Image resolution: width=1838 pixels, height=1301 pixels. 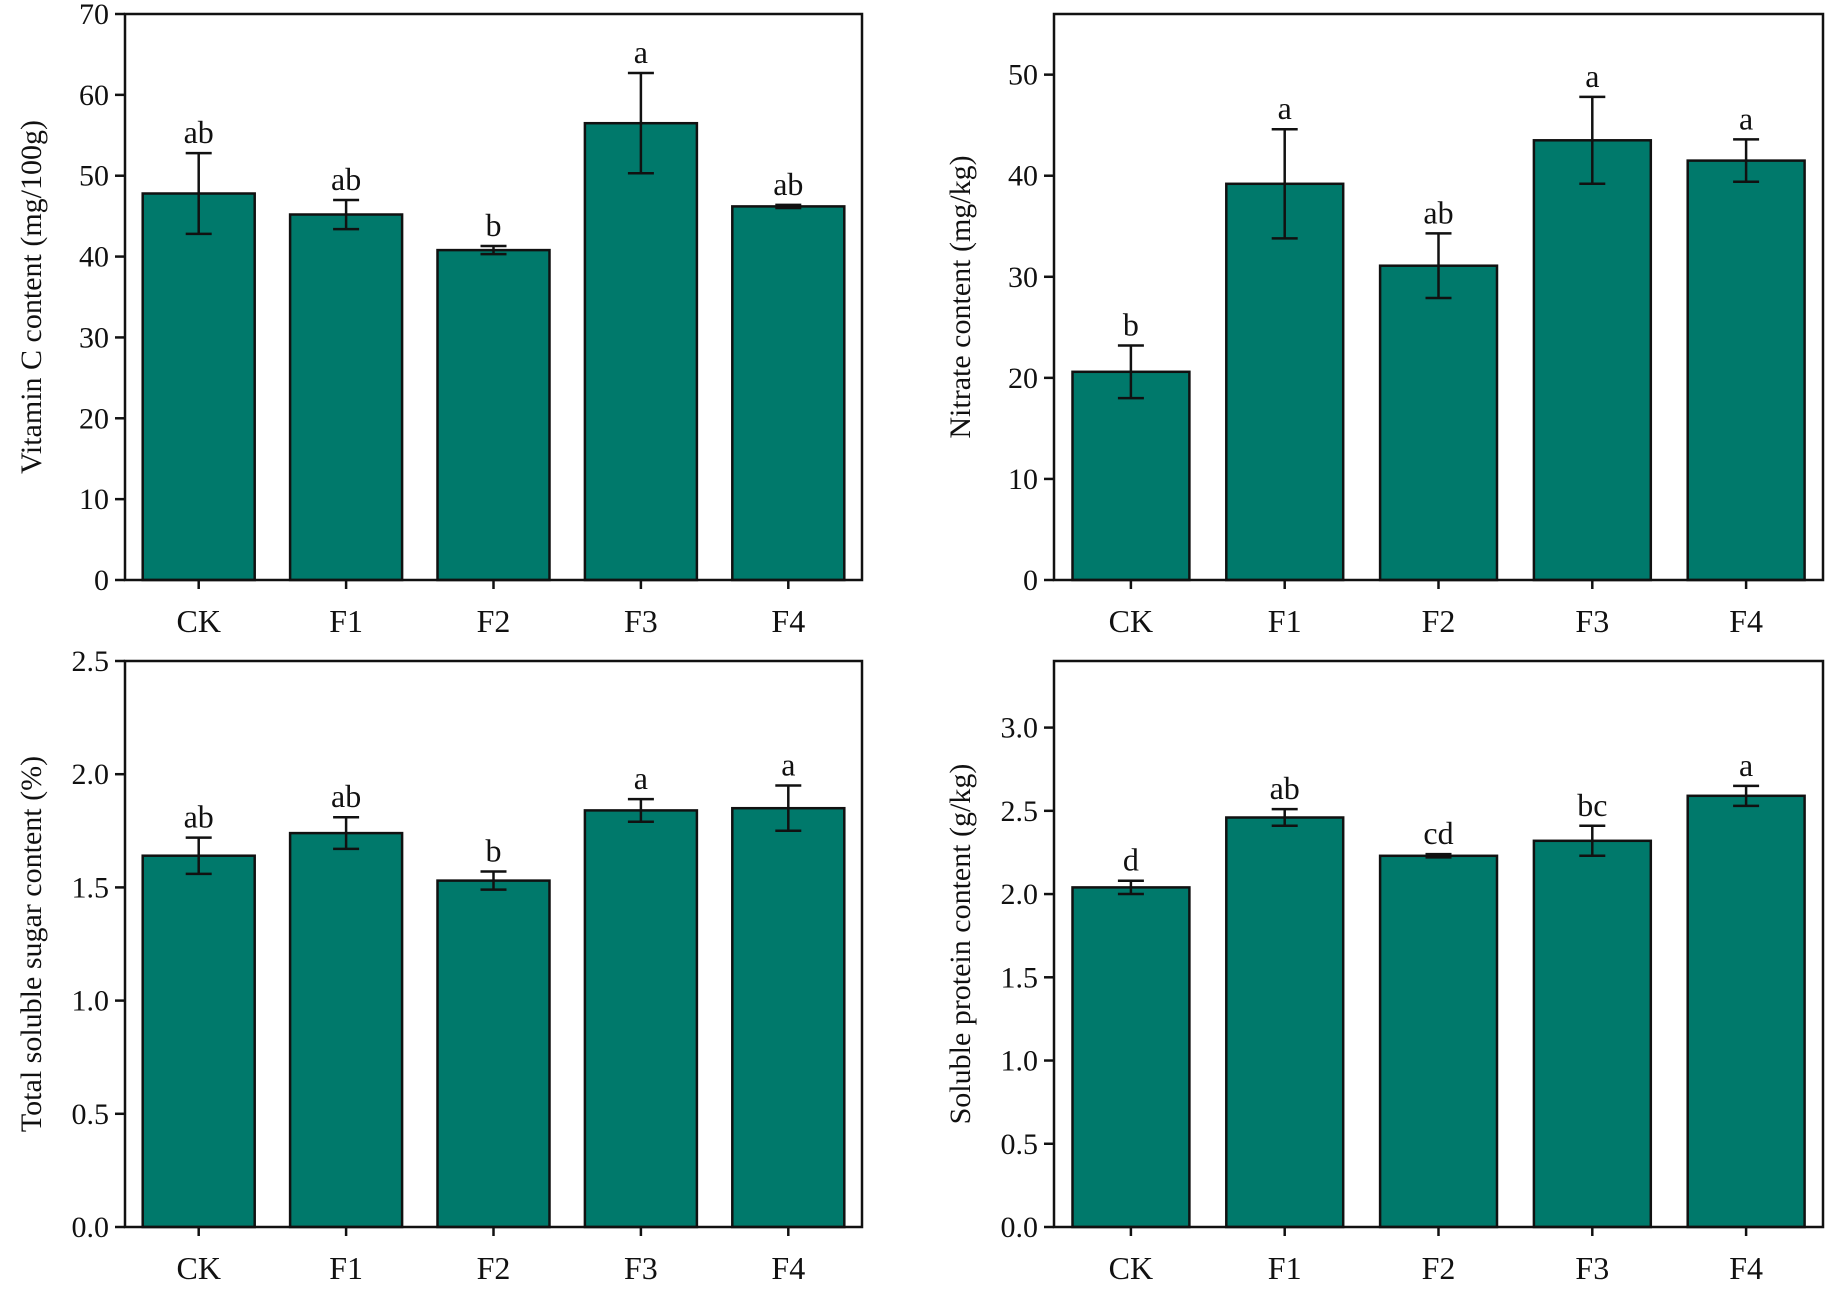 I want to click on significance-label-f3: bc, so click(x=1592, y=805).